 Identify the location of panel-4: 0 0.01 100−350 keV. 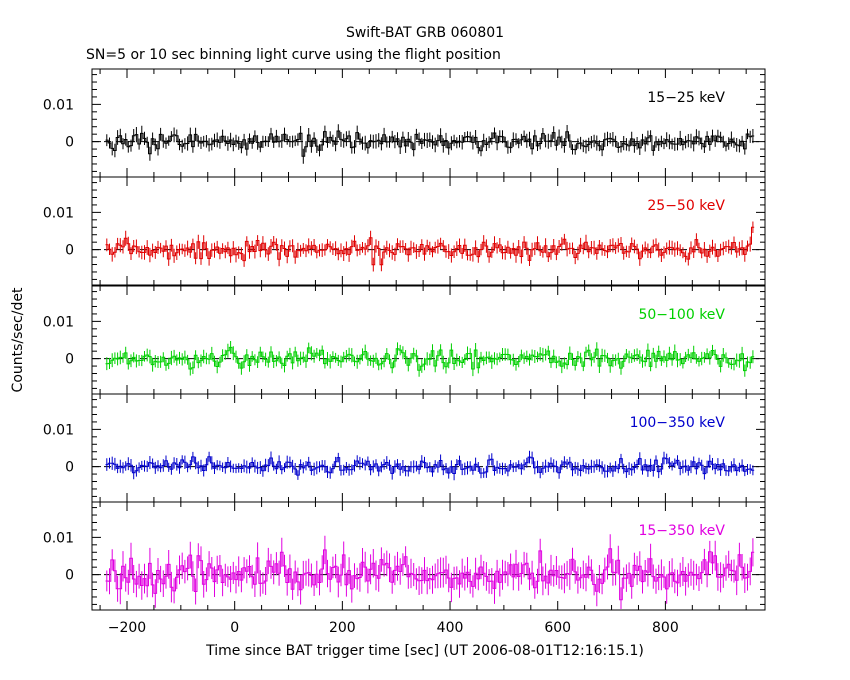
(404, 448).